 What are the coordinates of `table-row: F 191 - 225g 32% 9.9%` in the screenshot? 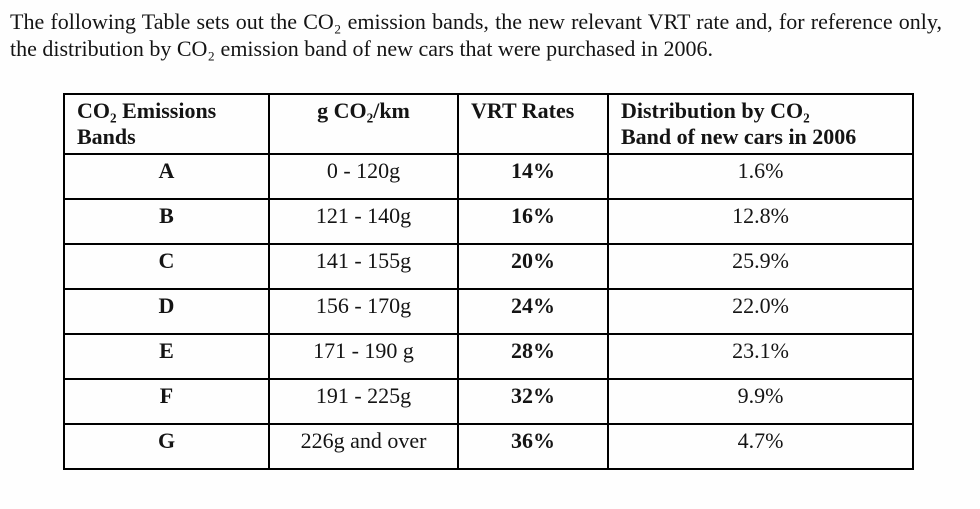 It's located at (488, 401).